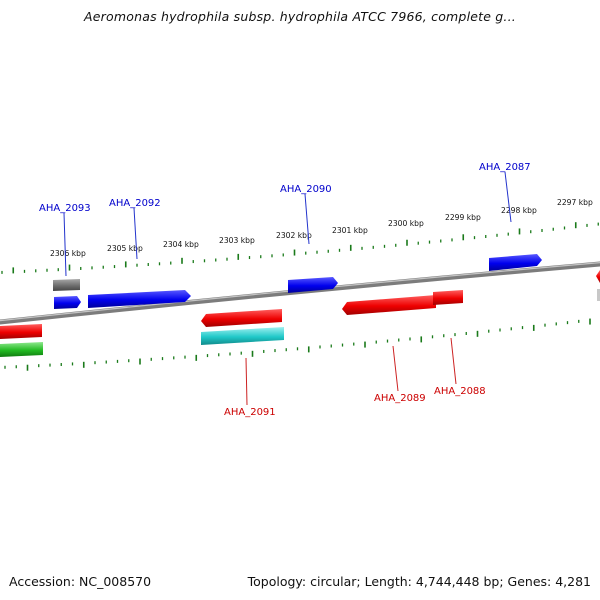 The height and width of the screenshot is (600, 600). I want to click on gene-reverse-red-left, so click(21, 331).